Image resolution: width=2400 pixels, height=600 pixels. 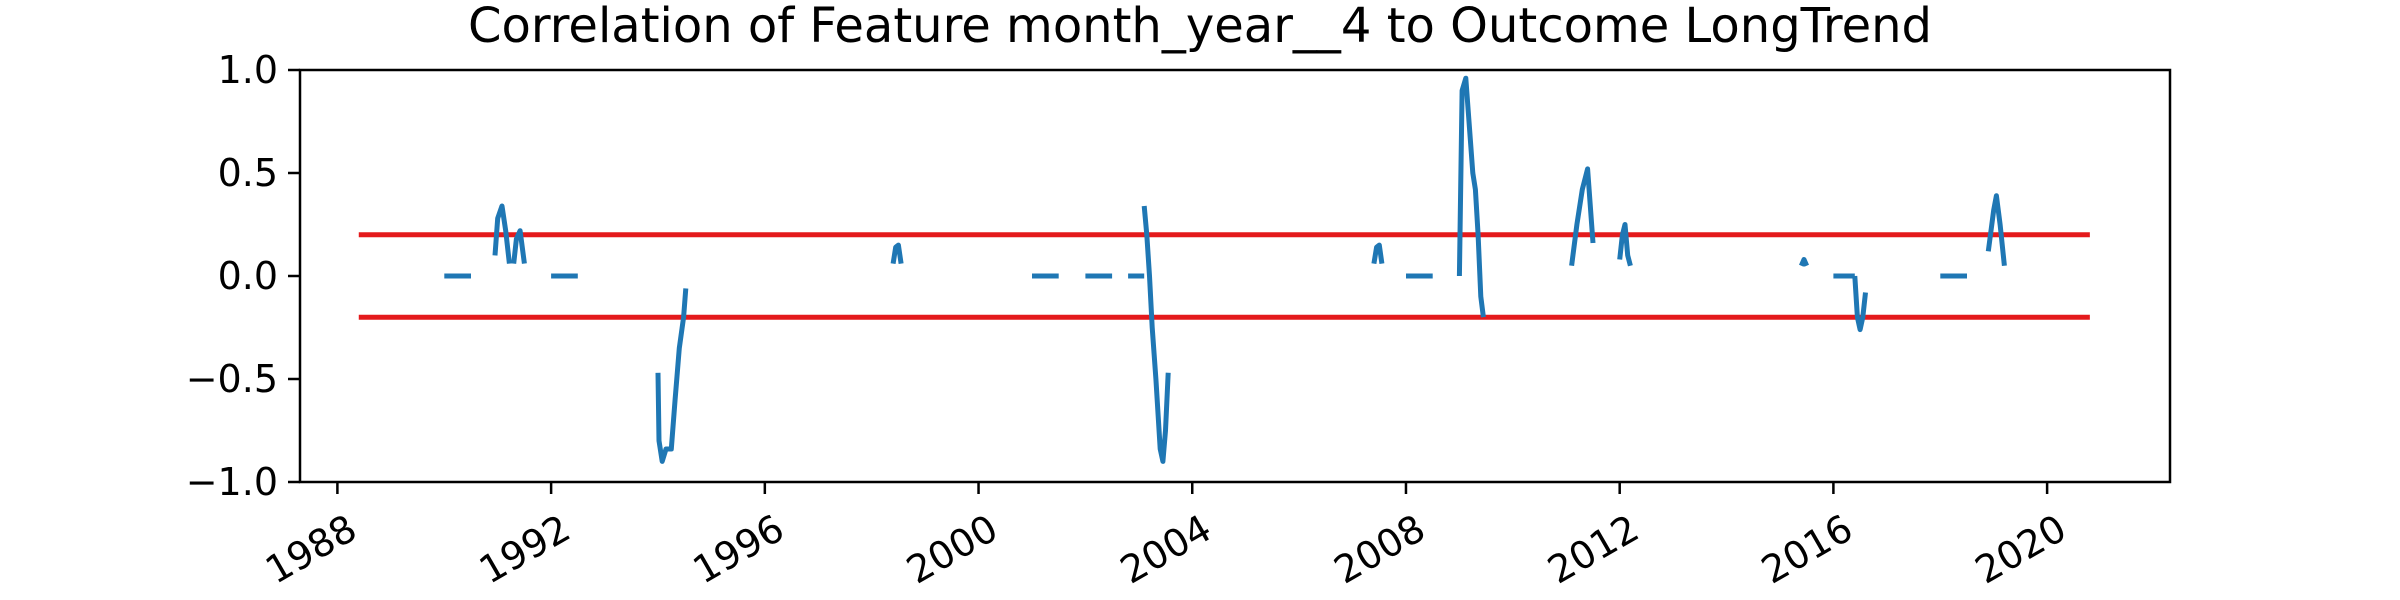 What do you see at coordinates (232, 379) in the screenshot?
I see `y-tick-label-1: −0.5` at bounding box center [232, 379].